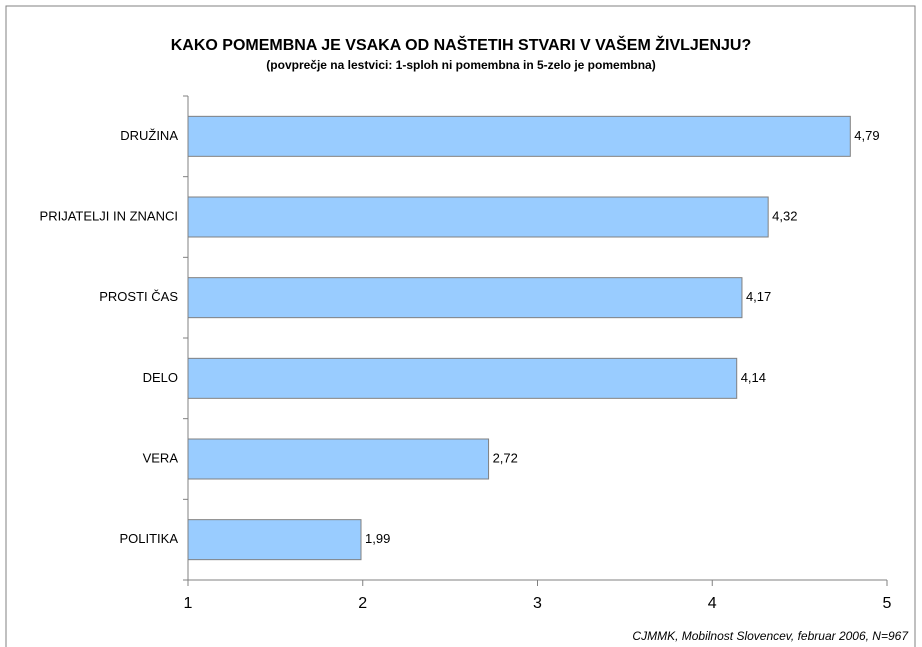  I want to click on y-tick-label: VERA, so click(161, 457).